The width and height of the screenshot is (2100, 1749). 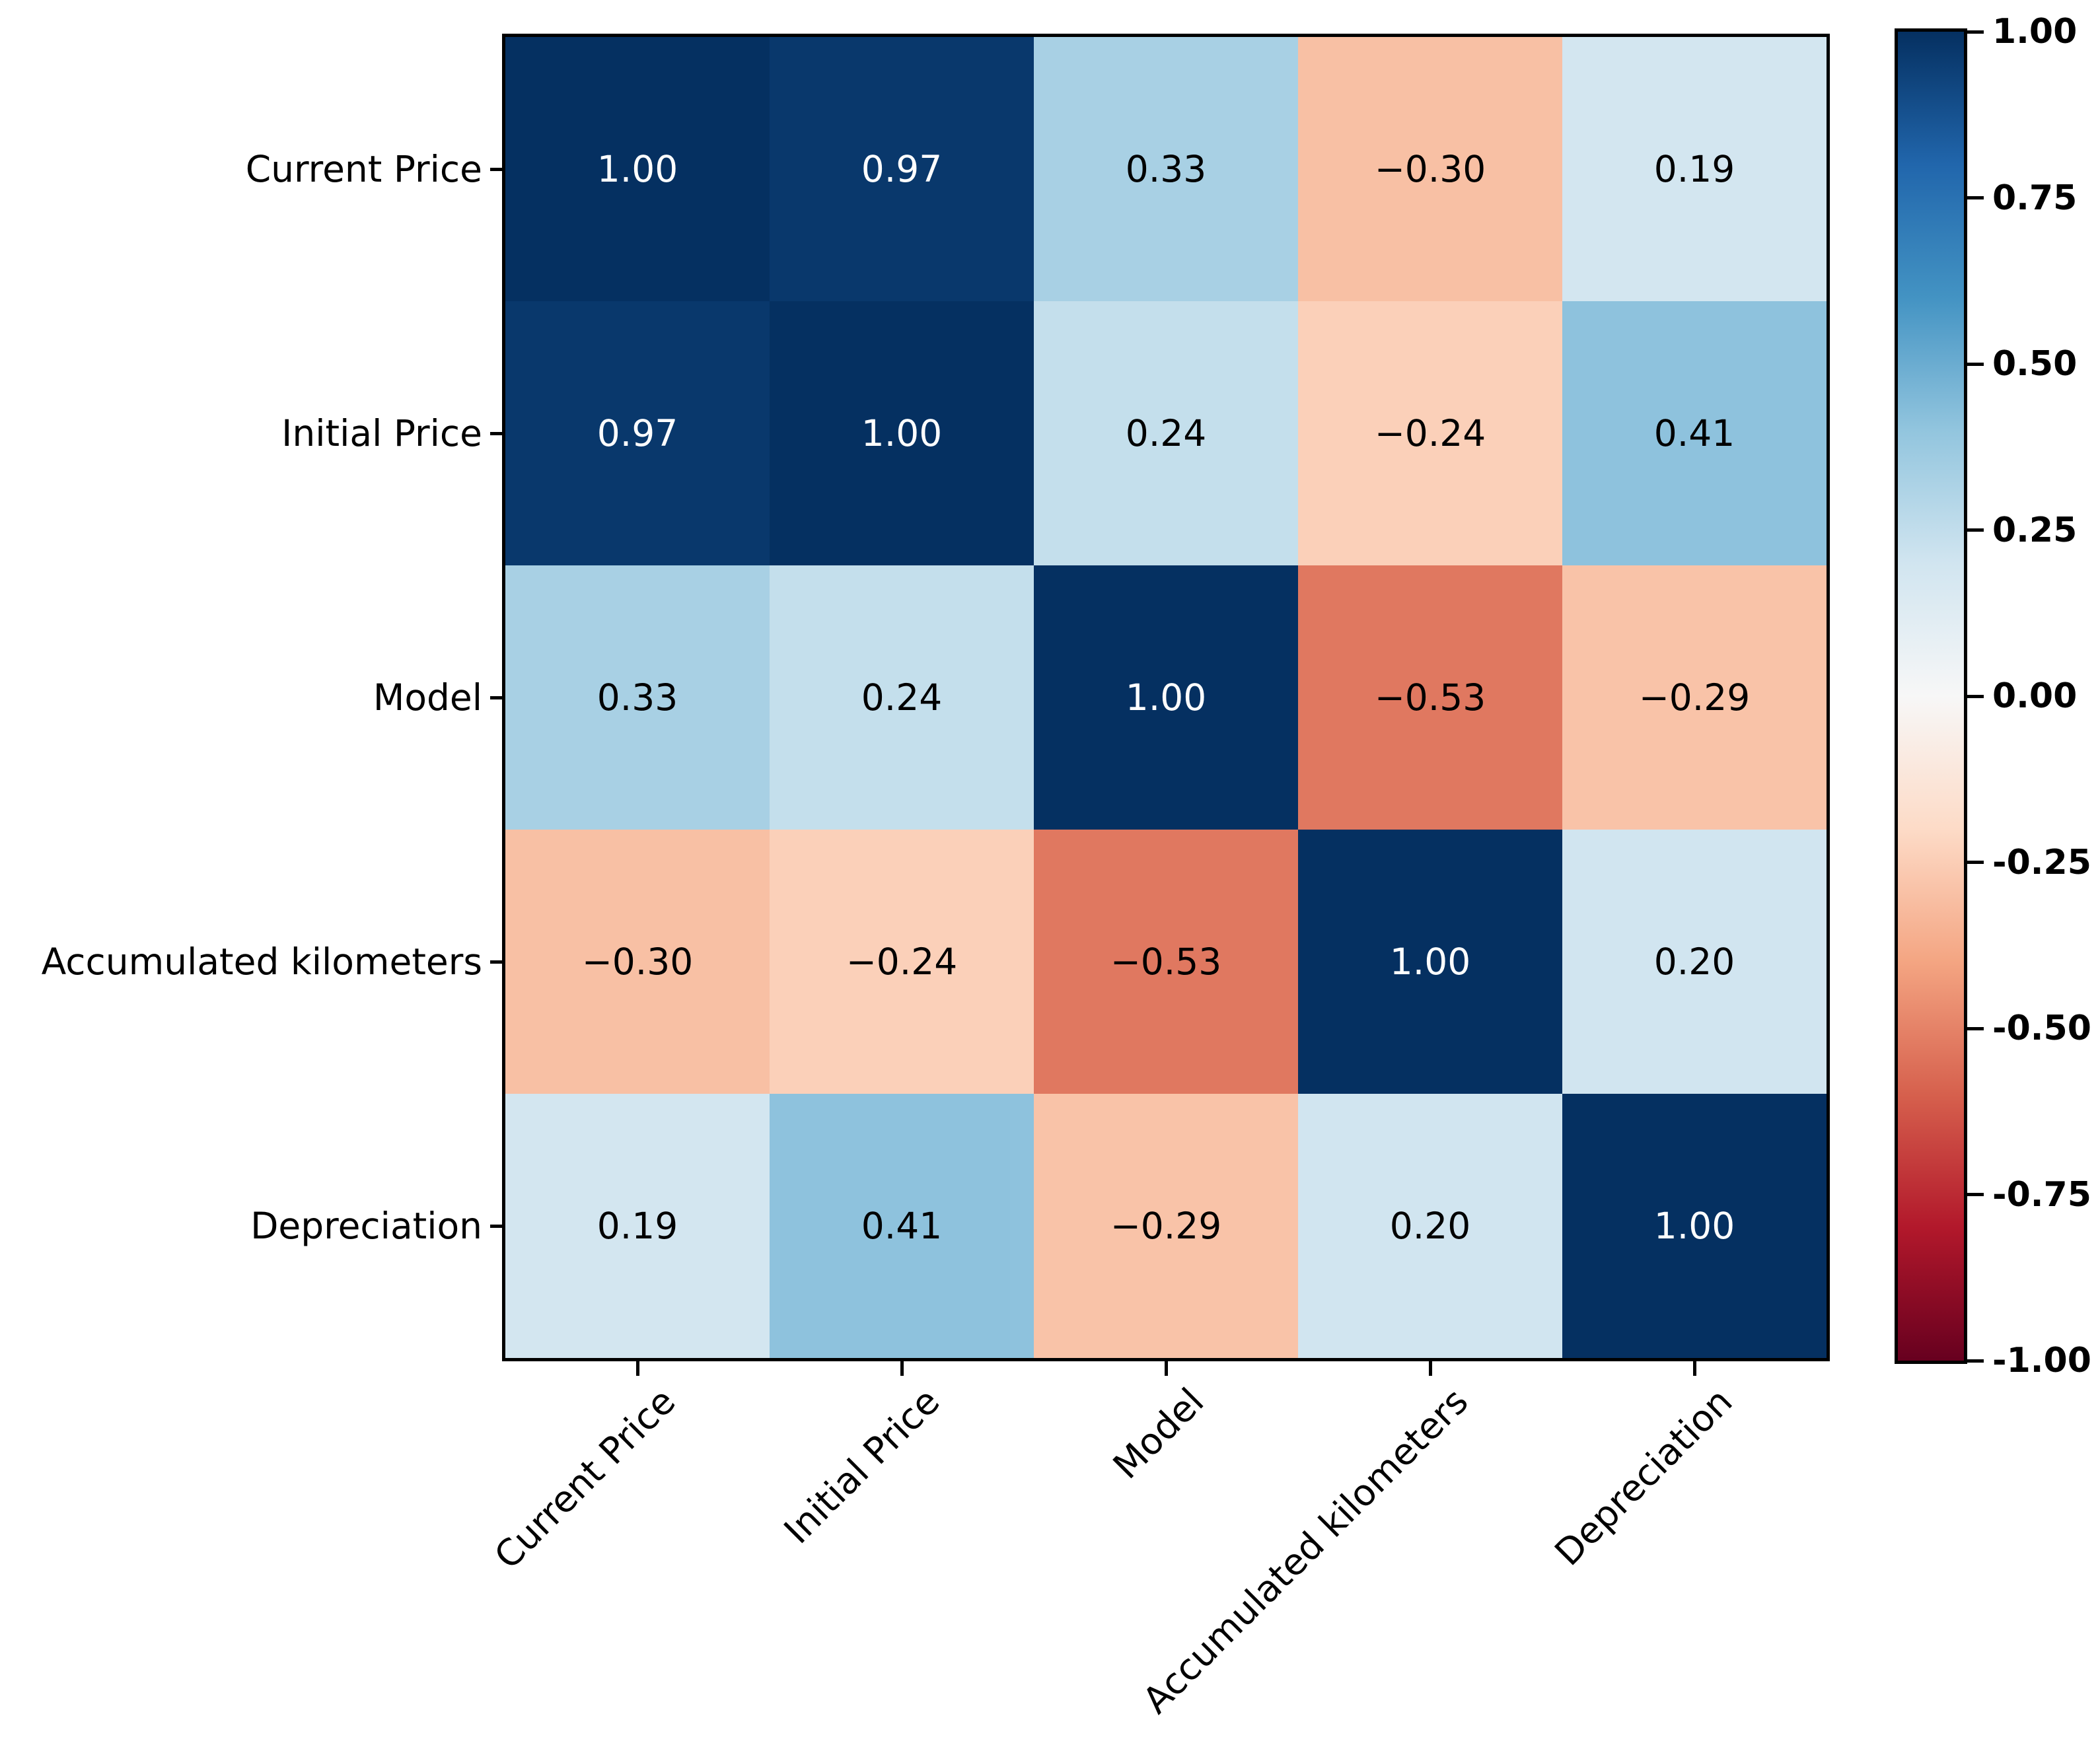 What do you see at coordinates (363, 169) in the screenshot?
I see `y-axis-label: Current Price` at bounding box center [363, 169].